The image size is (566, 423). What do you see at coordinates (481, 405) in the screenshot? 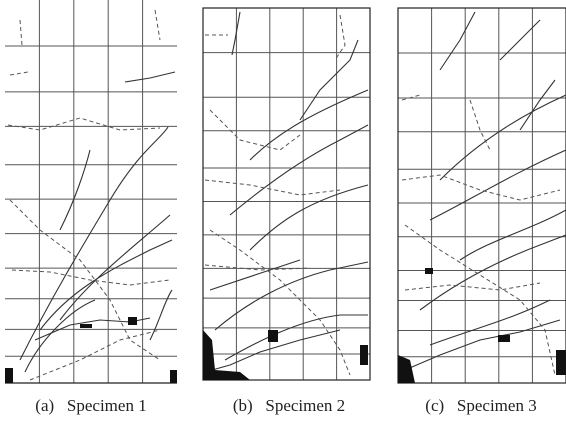
I see `caption: (c) Specimen 3` at bounding box center [481, 405].